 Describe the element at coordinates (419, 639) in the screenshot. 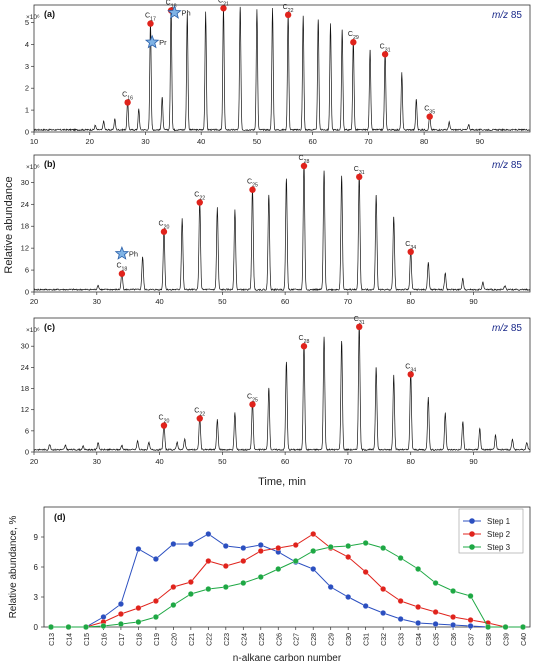

I see `x-tick-label: C34` at that location.